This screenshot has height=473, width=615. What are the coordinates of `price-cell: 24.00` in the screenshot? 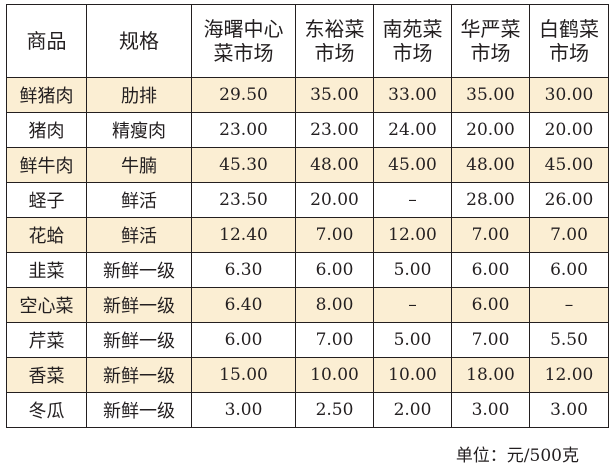 It's located at (412, 130).